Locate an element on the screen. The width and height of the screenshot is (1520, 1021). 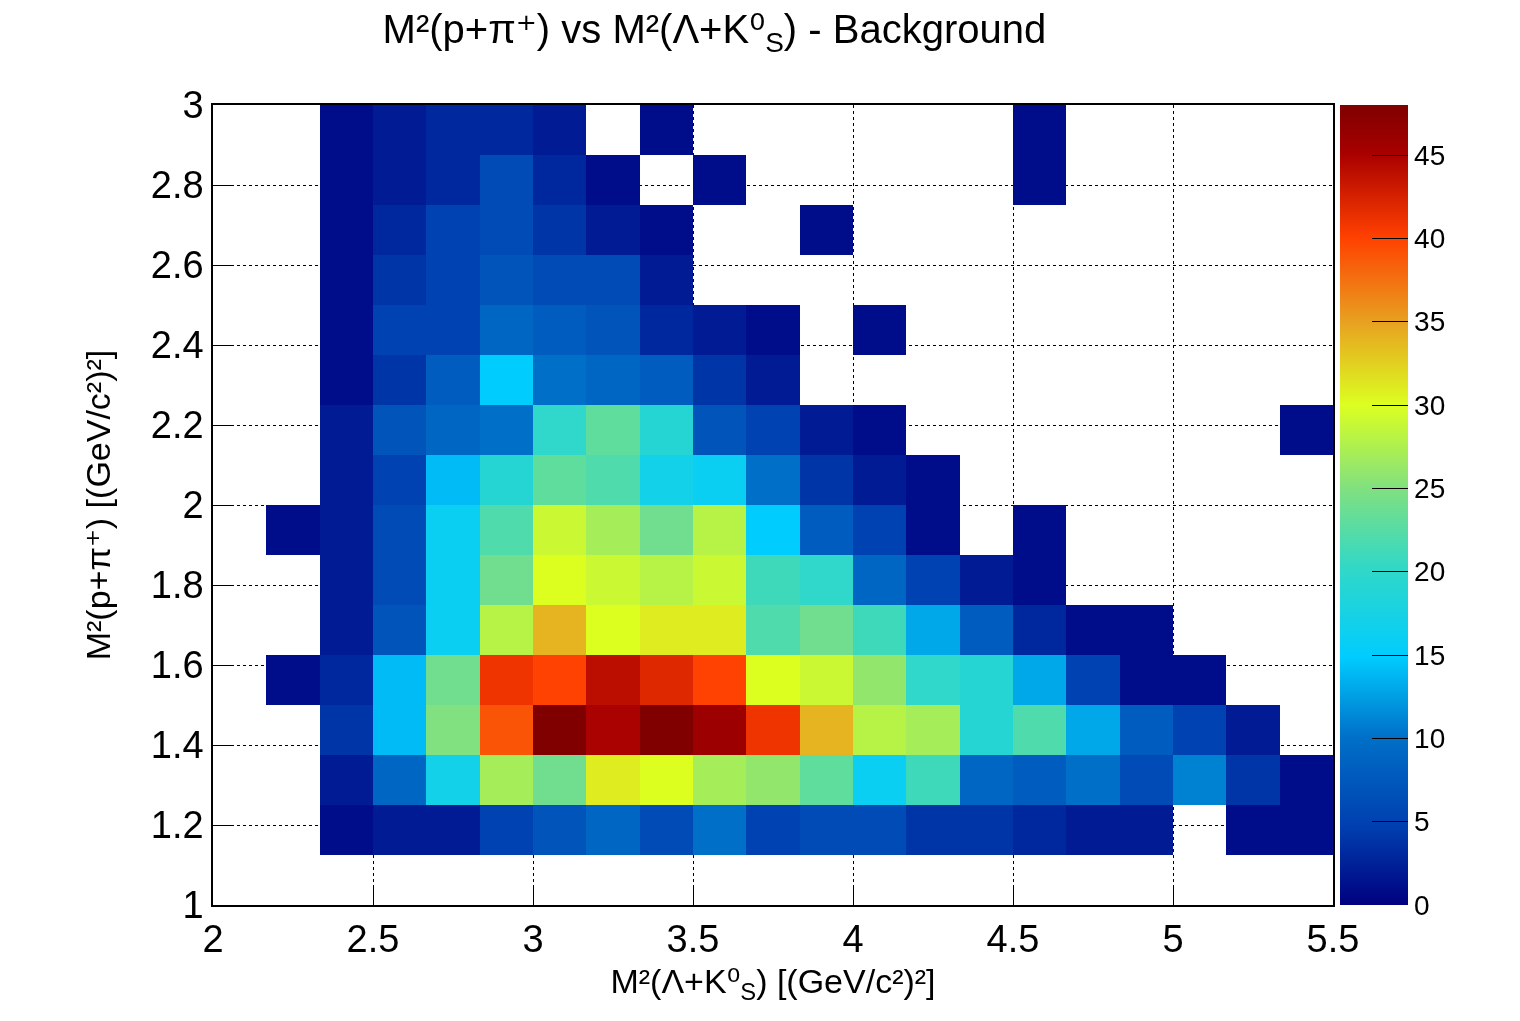
chart-title: M²(p+π⁺) vs M²(Λ+K⁰$_{S}$) - Background is located at coordinates (714, 32).